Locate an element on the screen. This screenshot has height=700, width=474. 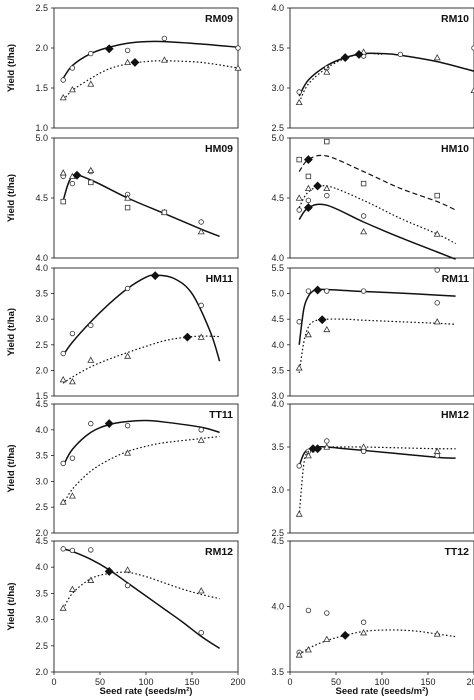
x-tick-label: 0 is located at coordinates (289, 682).